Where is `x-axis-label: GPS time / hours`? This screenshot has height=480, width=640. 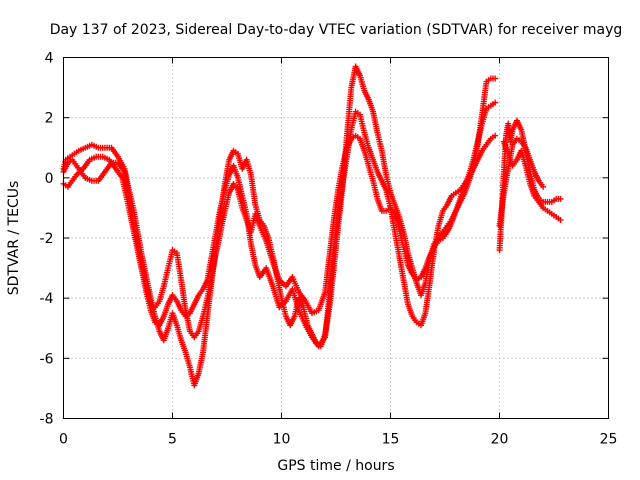 x-axis-label: GPS time / hours is located at coordinates (335, 466).